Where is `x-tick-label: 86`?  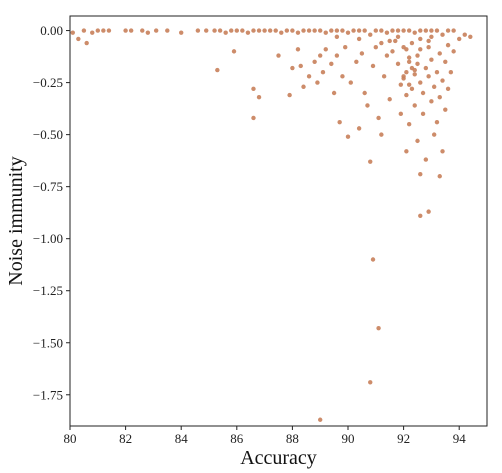 x-tick-label: 86 is located at coordinates (237, 438).